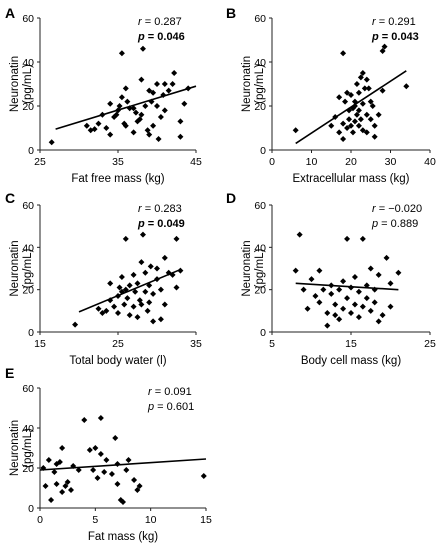 Image resolution: width=446 pixels, height=550 pixels. I want to click on y-axis-unit-label: (pg/mL), so click(260, 269).